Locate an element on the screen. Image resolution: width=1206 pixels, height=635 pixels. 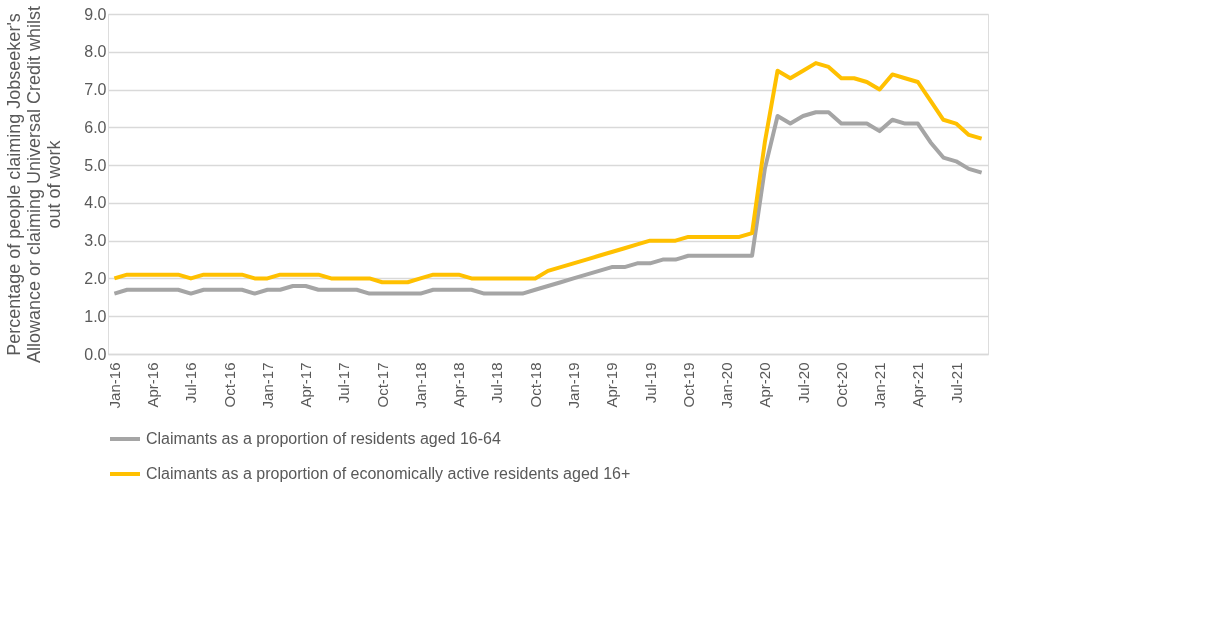
y-tick-label: 8.0 is located at coordinates (95, 52).